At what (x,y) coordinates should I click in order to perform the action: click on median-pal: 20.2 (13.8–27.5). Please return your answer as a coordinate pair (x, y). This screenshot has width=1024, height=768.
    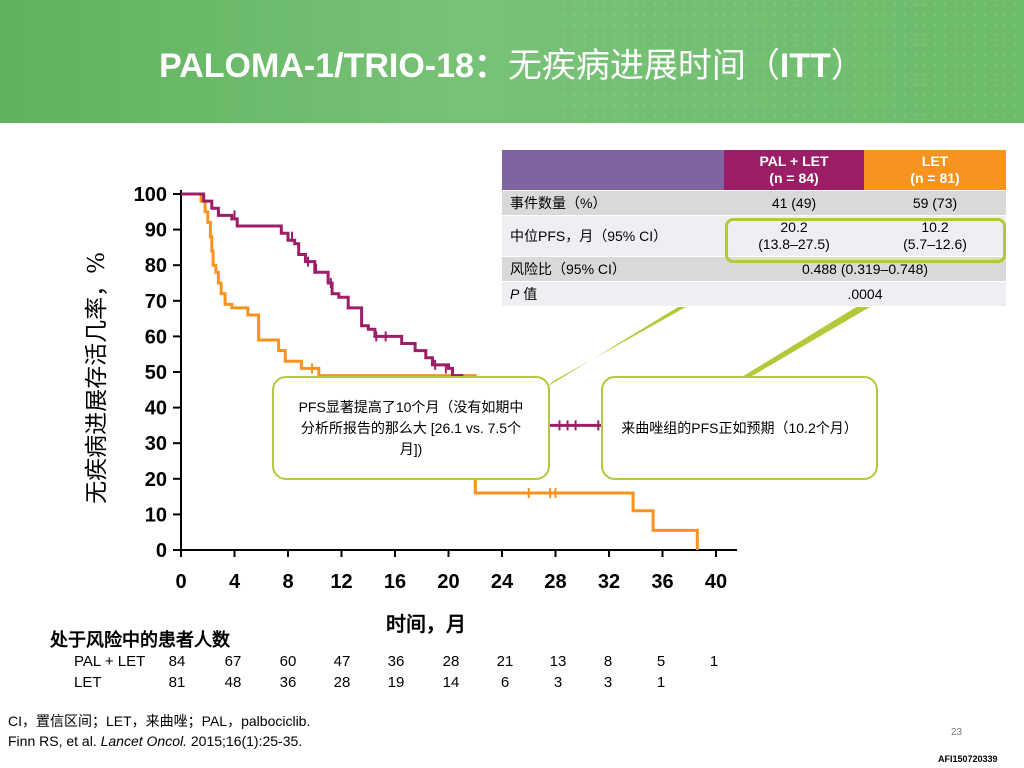
    Looking at the image, I should click on (794, 236).